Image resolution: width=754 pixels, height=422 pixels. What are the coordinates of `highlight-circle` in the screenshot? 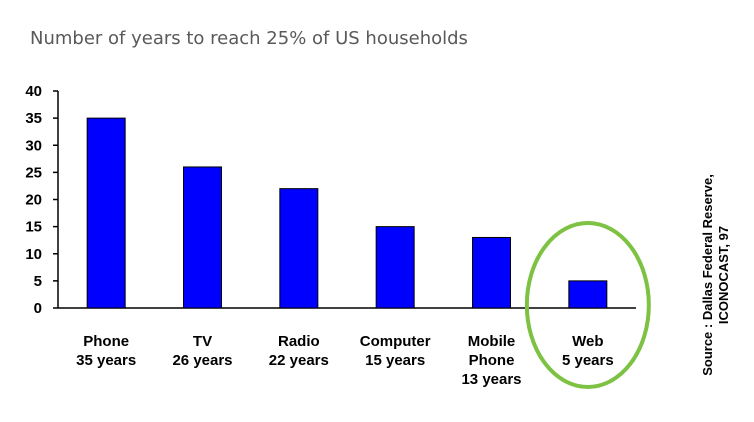 It's located at (587, 305).